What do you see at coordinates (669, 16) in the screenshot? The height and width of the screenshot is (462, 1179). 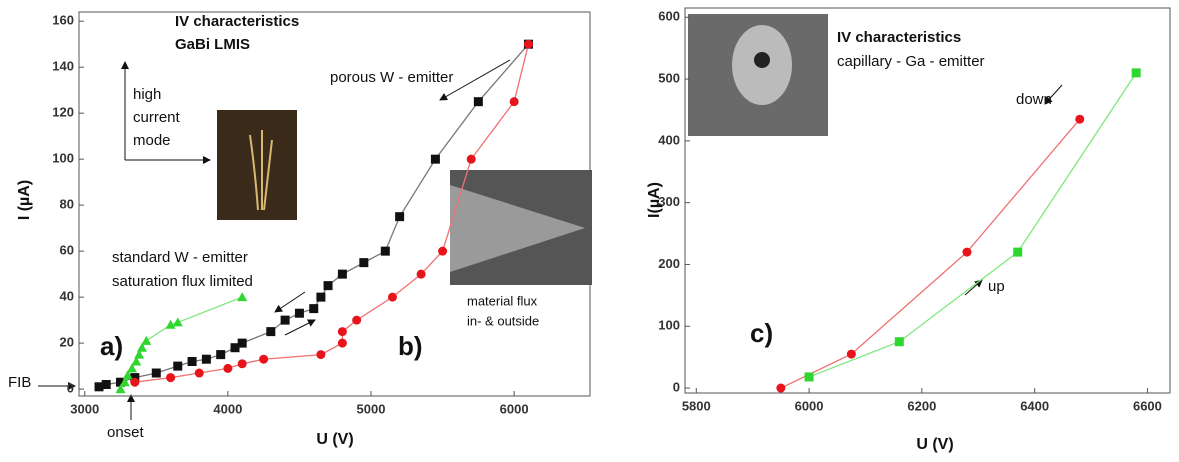 I see `y-tick-label: 600` at bounding box center [669, 16].